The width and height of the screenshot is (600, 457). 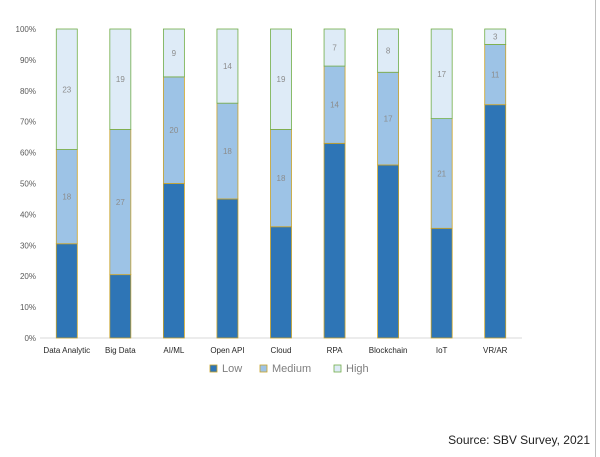 I want to click on y-tick-label: 50%, so click(x=28, y=184).